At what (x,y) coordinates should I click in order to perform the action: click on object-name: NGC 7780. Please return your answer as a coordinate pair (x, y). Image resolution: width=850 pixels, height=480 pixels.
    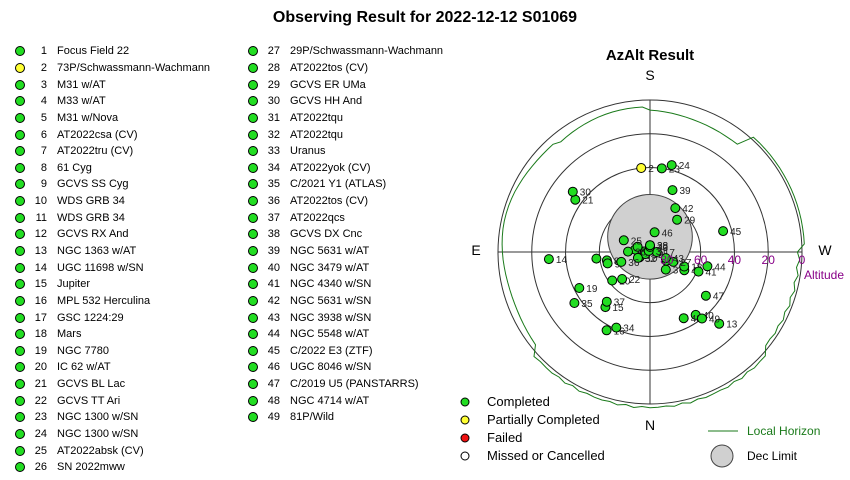
    Looking at the image, I should click on (83, 350).